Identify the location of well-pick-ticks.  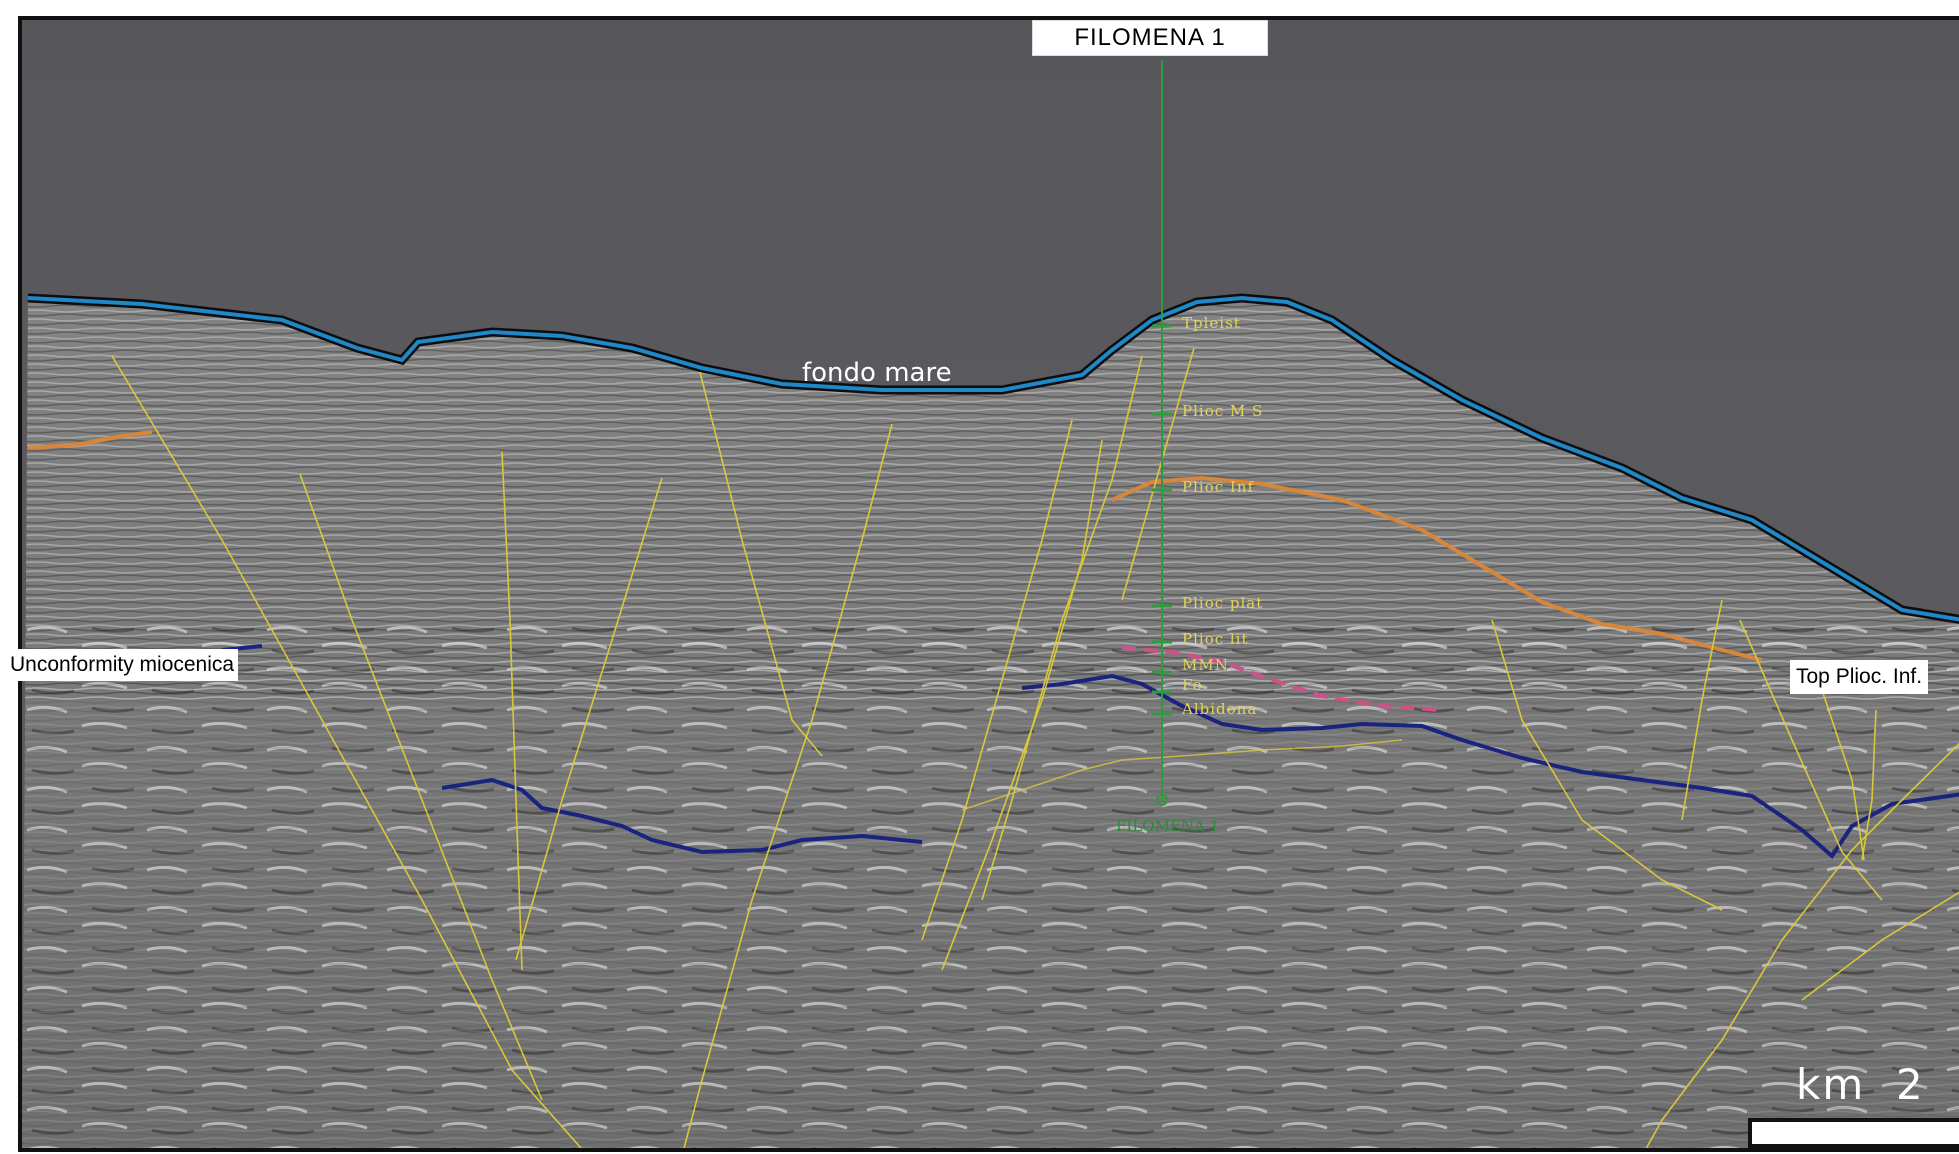
(1162, 520).